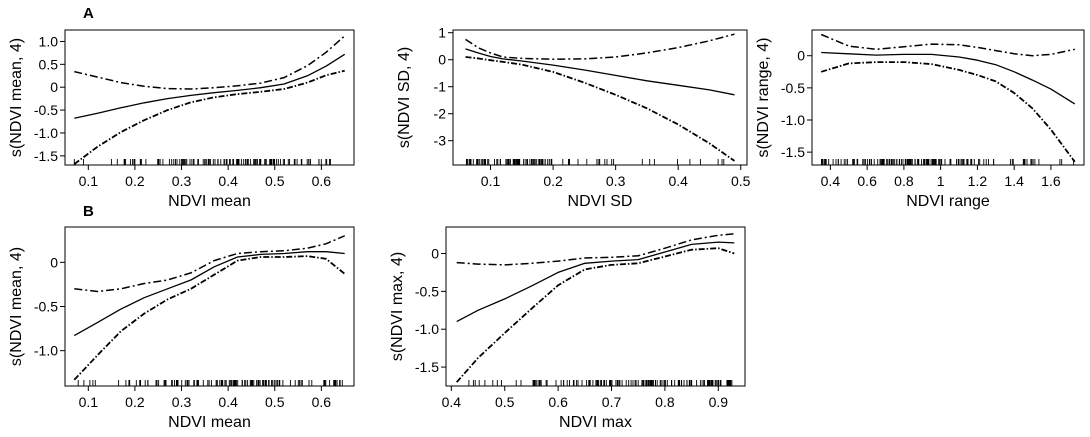 The width and height of the screenshot is (1090, 437). What do you see at coordinates (49, 41) in the screenshot?
I see `y-tick-label: 1.0` at bounding box center [49, 41].